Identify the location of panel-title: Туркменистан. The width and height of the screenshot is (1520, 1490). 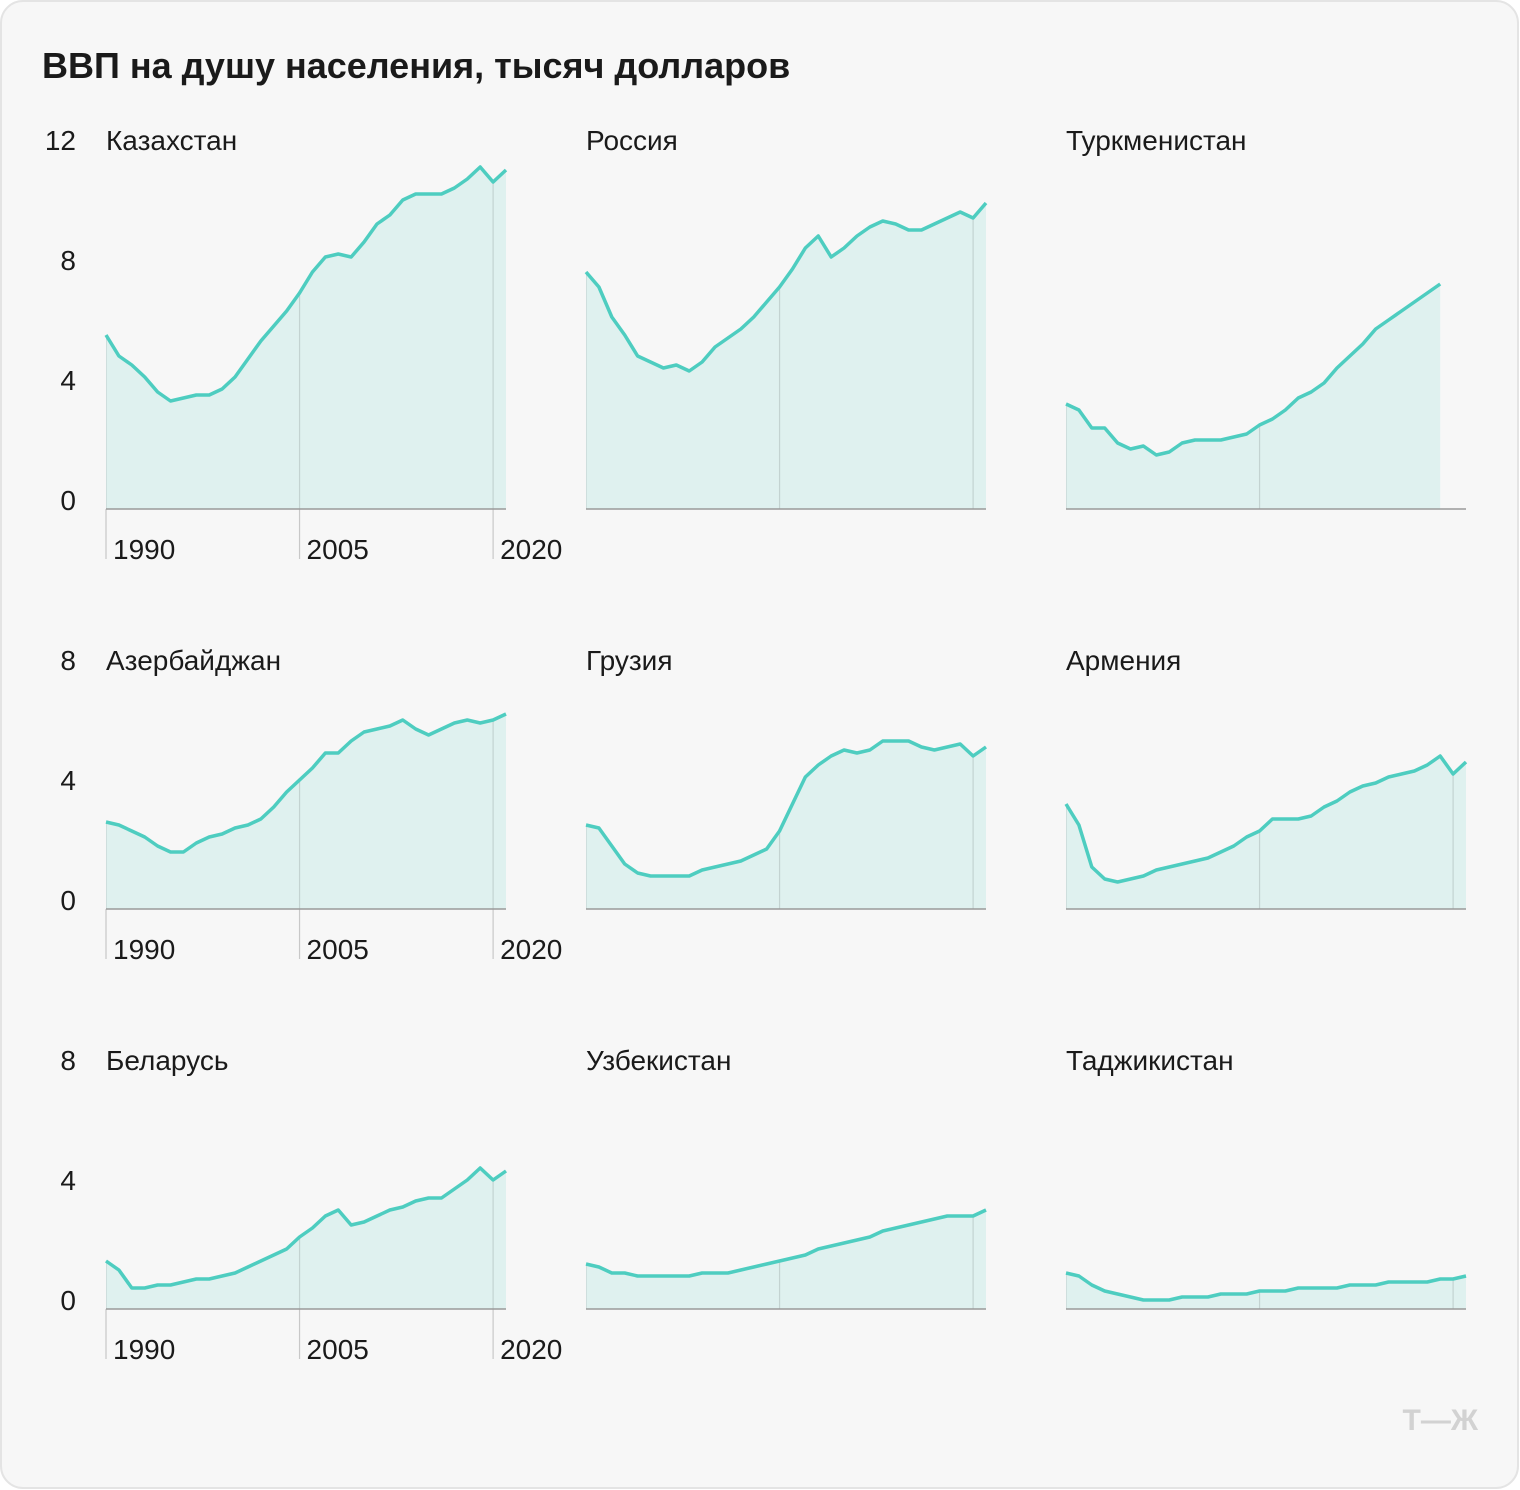
(1156, 140).